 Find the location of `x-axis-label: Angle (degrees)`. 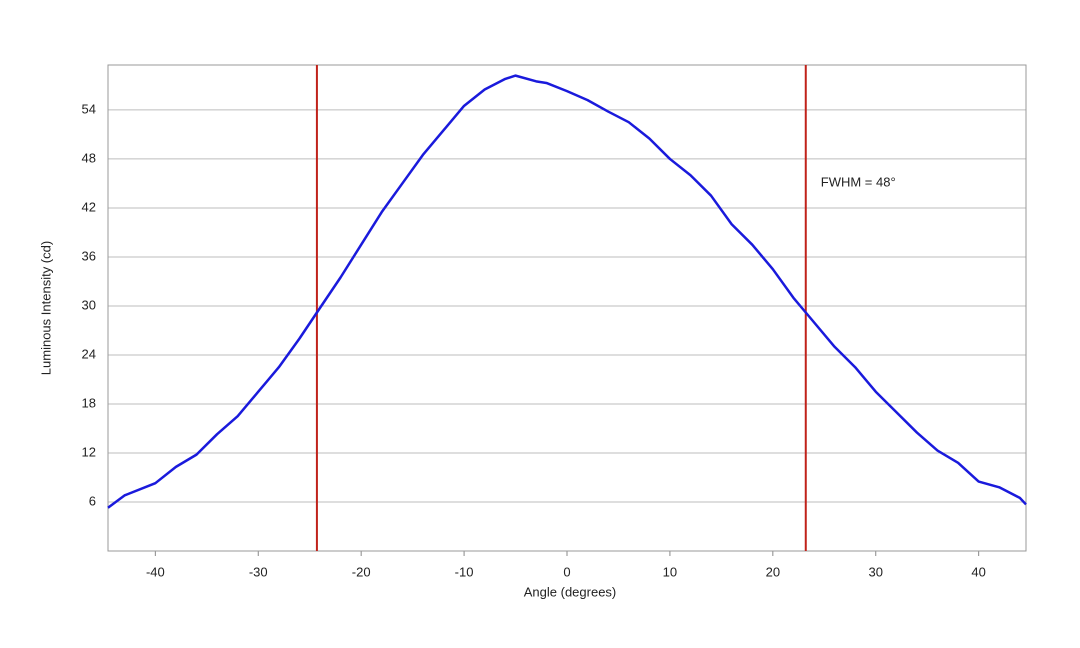

x-axis-label: Angle (degrees) is located at coordinates (570, 591).